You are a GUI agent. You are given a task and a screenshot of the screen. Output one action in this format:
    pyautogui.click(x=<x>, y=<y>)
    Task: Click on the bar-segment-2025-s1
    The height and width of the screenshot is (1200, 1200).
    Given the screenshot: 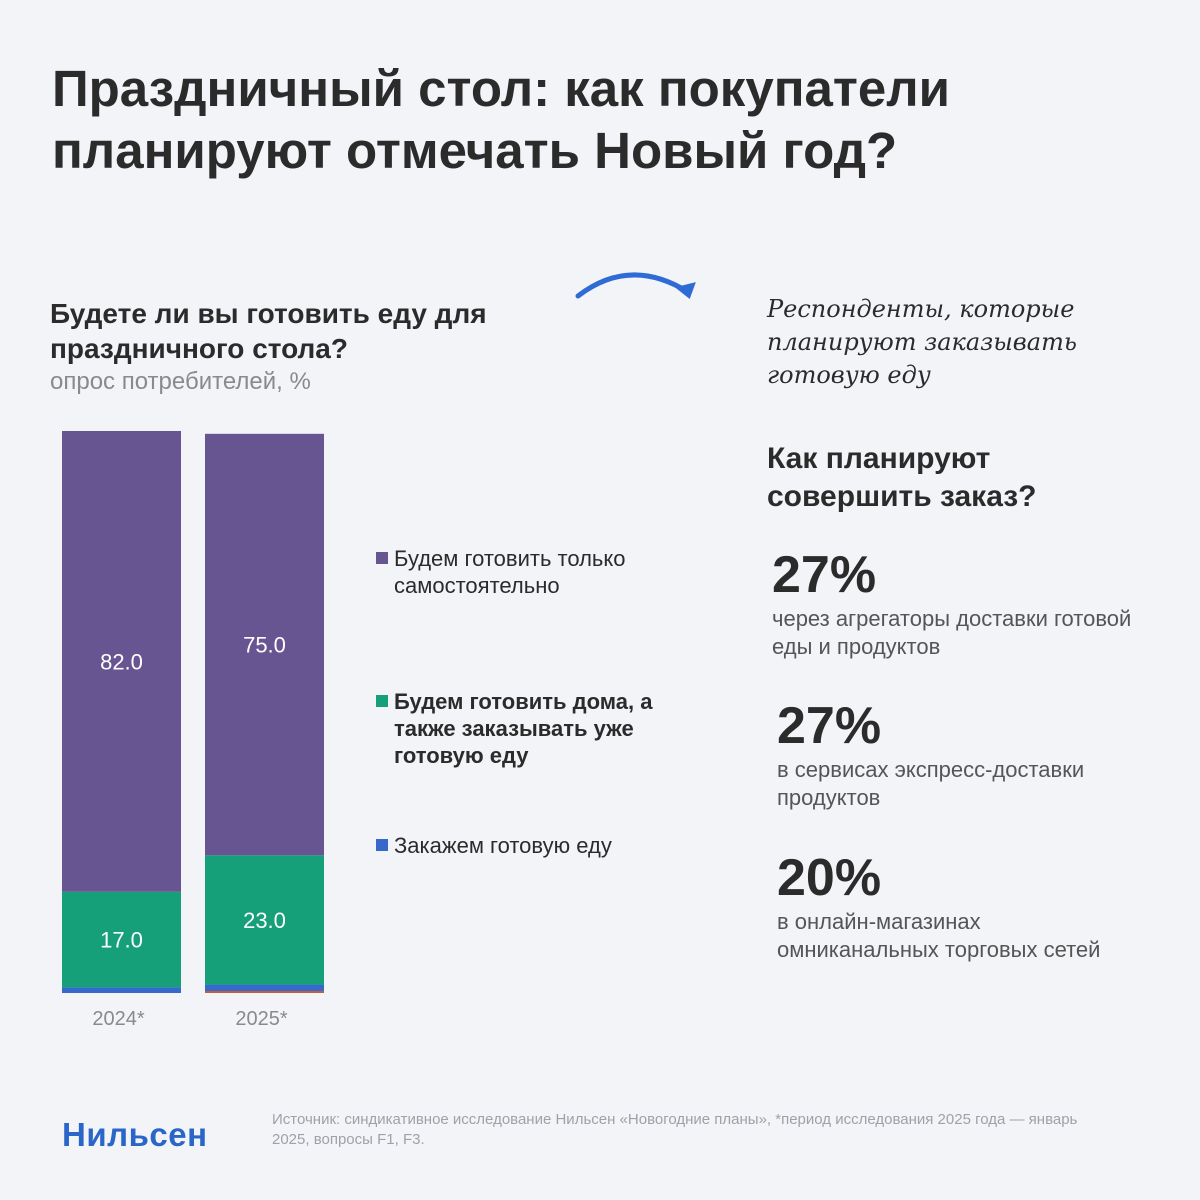 What is the action you would take?
    pyautogui.click(x=264, y=920)
    